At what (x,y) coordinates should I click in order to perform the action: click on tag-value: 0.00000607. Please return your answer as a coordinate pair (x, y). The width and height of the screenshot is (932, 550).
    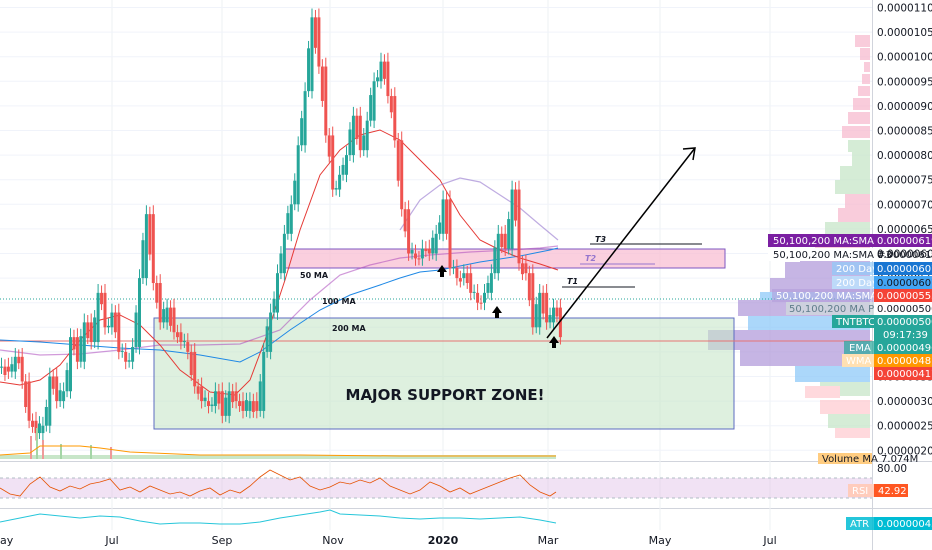
    Looking at the image, I should click on (904, 269).